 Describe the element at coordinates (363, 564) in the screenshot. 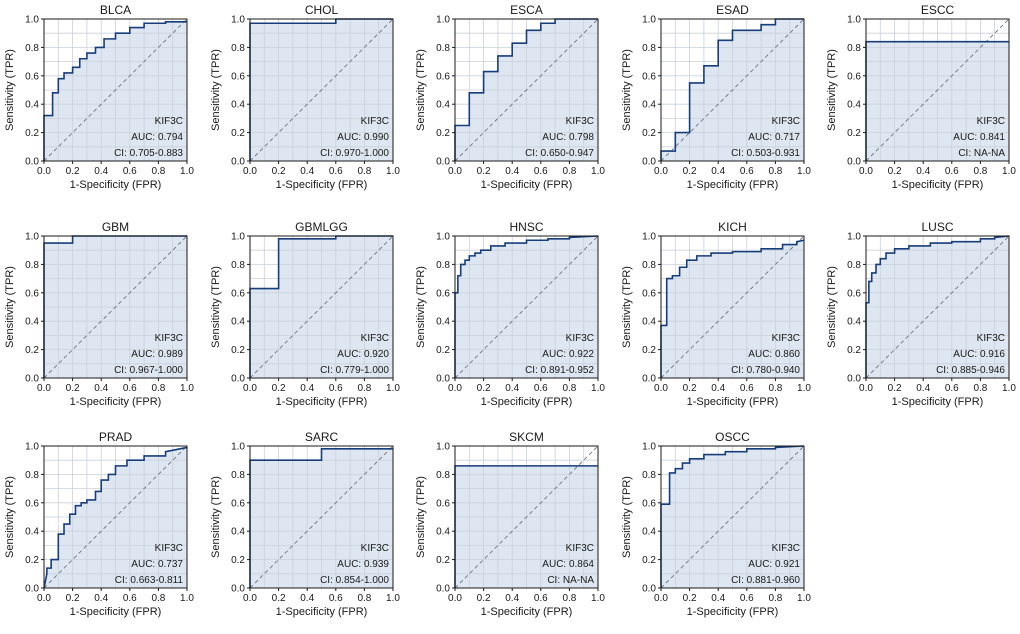

I see `legend-auc: AUC: 0.939` at that location.